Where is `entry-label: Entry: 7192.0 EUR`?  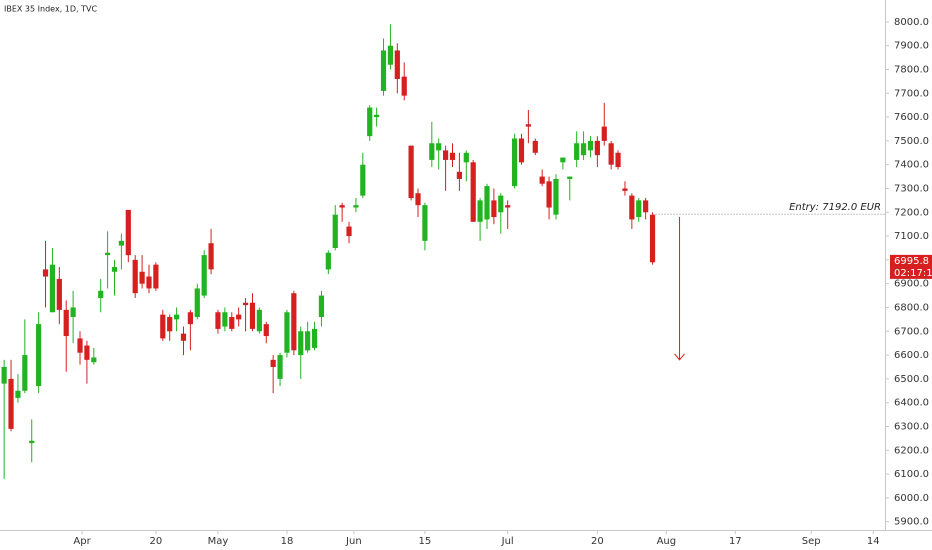
entry-label: Entry: 7192.0 EUR is located at coordinates (835, 207).